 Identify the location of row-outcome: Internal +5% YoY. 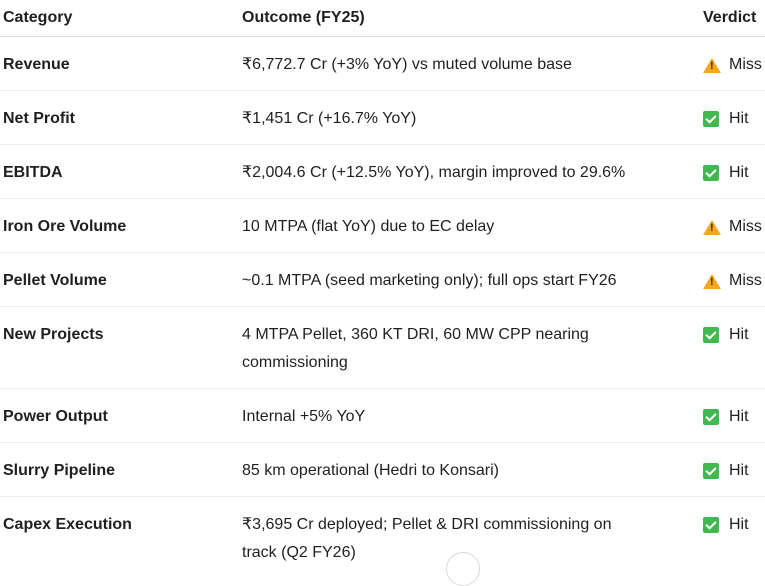
(304, 416).